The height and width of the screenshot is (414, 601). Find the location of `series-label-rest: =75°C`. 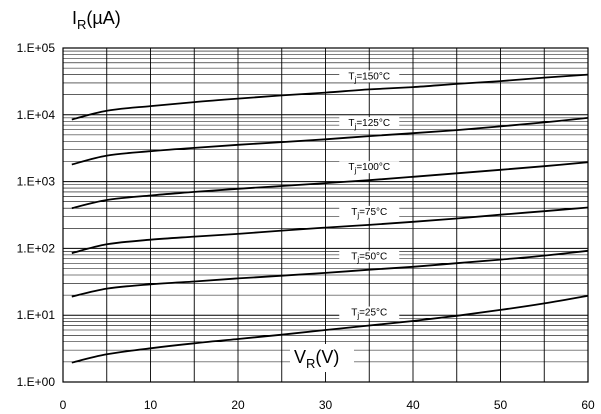

series-label-rest: =75°C is located at coordinates (373, 212).